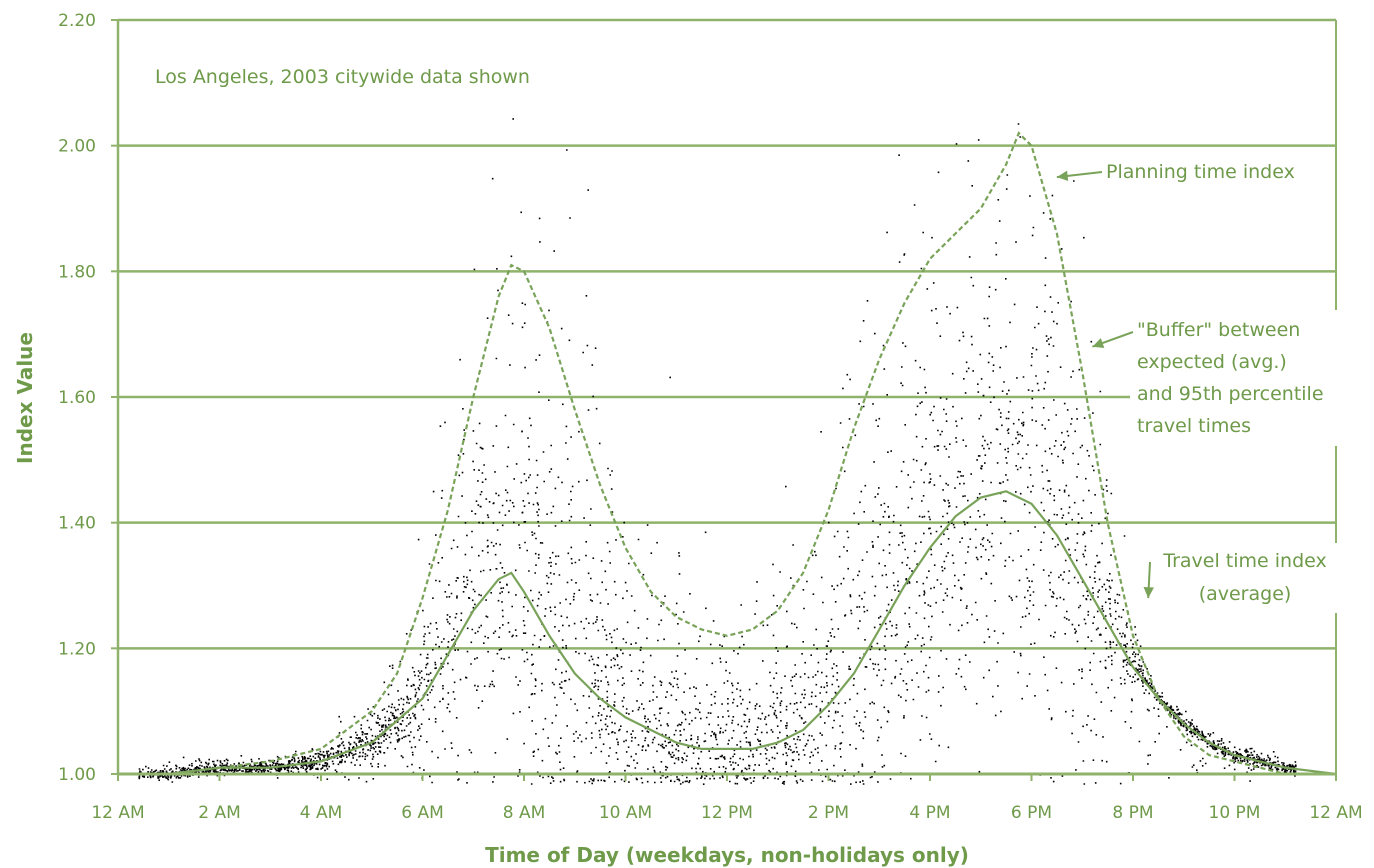 This screenshot has width=1374, height=868. I want to click on x-tick-label-0: 12 AM, so click(117, 813).